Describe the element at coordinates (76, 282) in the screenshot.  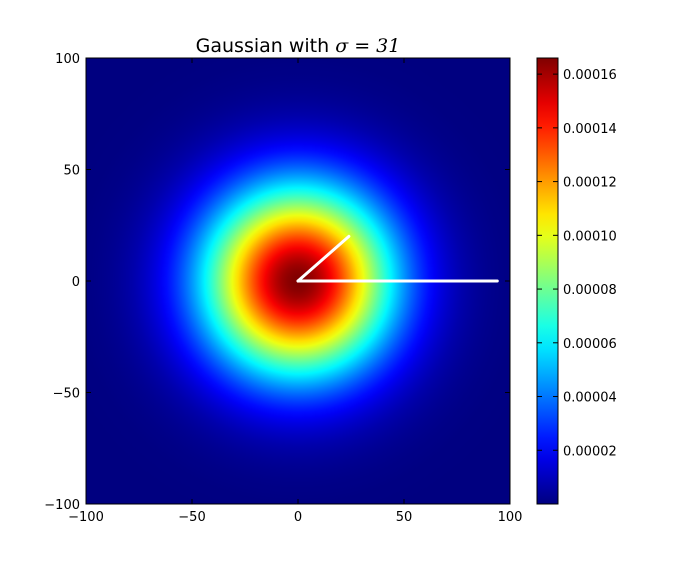
I see `y-tick-label: 0` at that location.